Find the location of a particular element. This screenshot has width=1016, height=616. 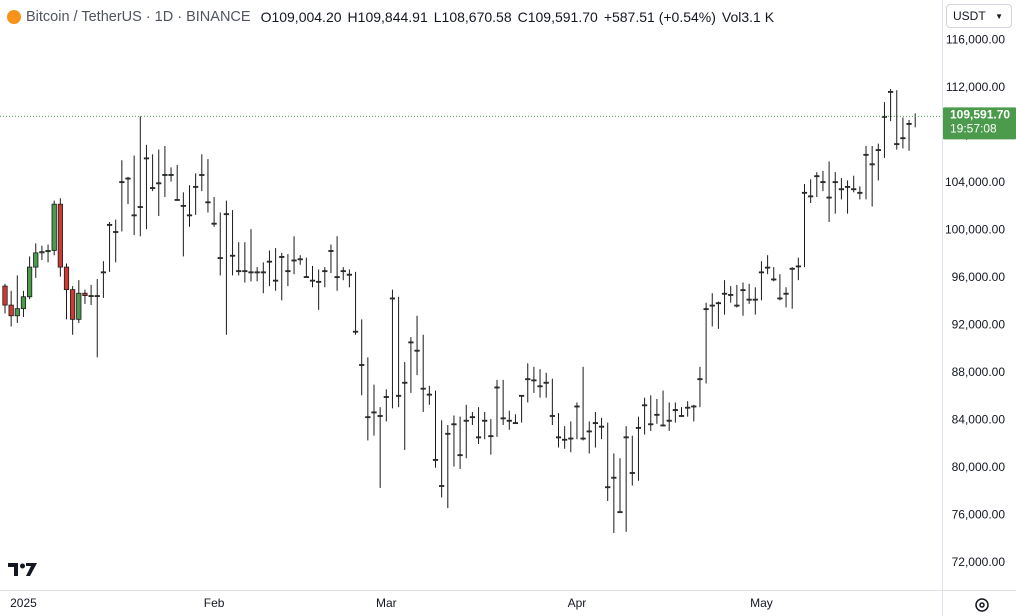

x-tick-label: May is located at coordinates (761, 603).